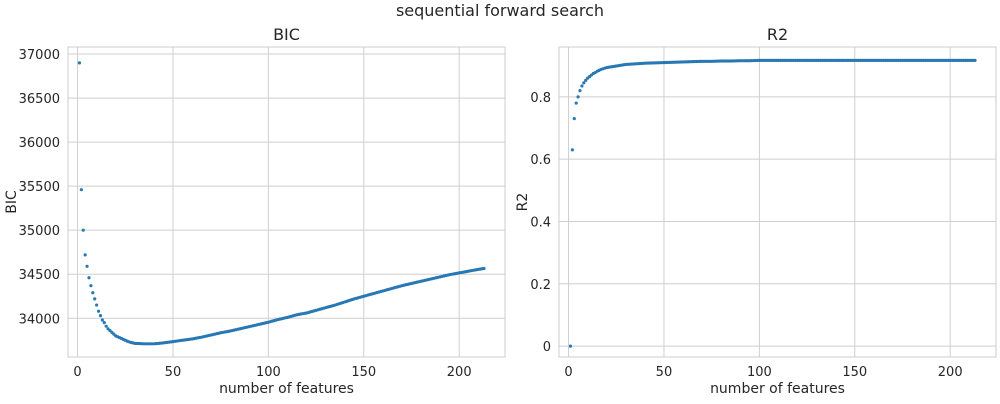 Image resolution: width=1000 pixels, height=404 pixels. Describe the element at coordinates (77, 372) in the screenshot. I see `bic-xtick-label: 0` at that location.